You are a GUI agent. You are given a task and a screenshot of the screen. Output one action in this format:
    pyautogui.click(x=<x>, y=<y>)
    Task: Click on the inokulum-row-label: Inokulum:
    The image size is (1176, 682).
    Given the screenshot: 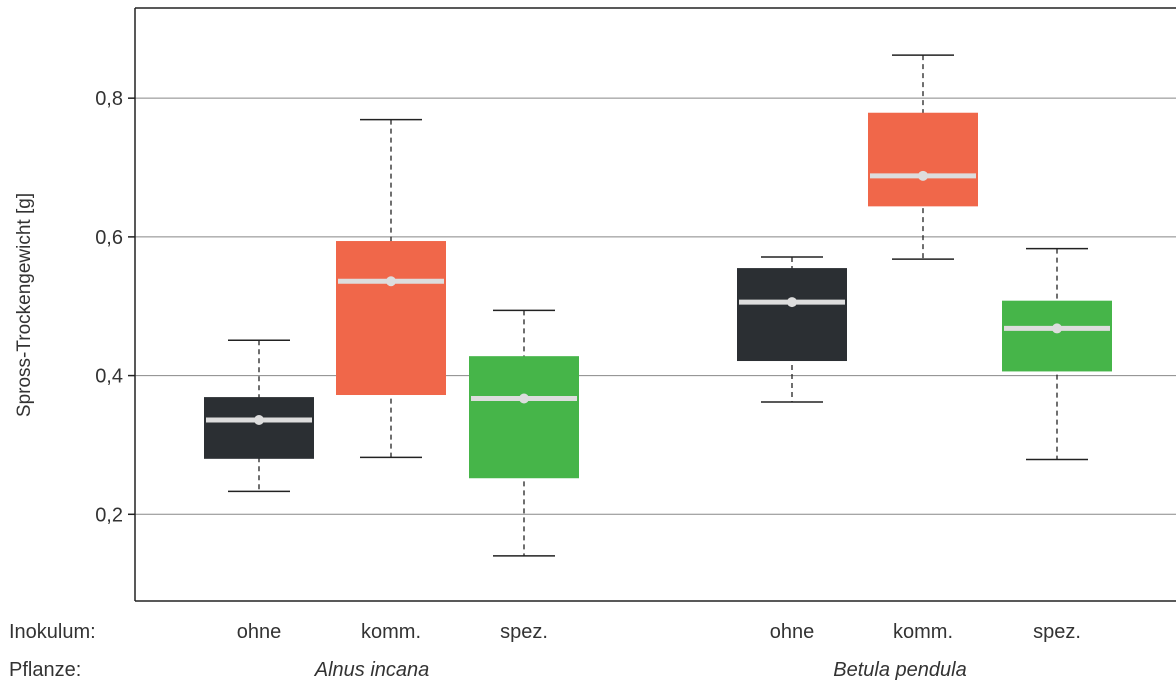 What is the action you would take?
    pyautogui.click(x=52, y=632)
    